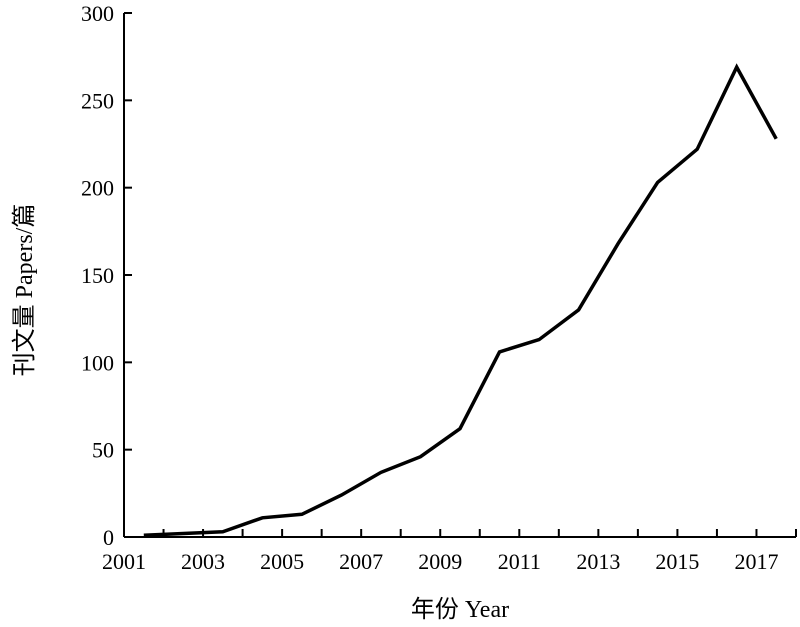  What do you see at coordinates (460, 609) in the screenshot?
I see `x-axis-title: 年份 Year` at bounding box center [460, 609].